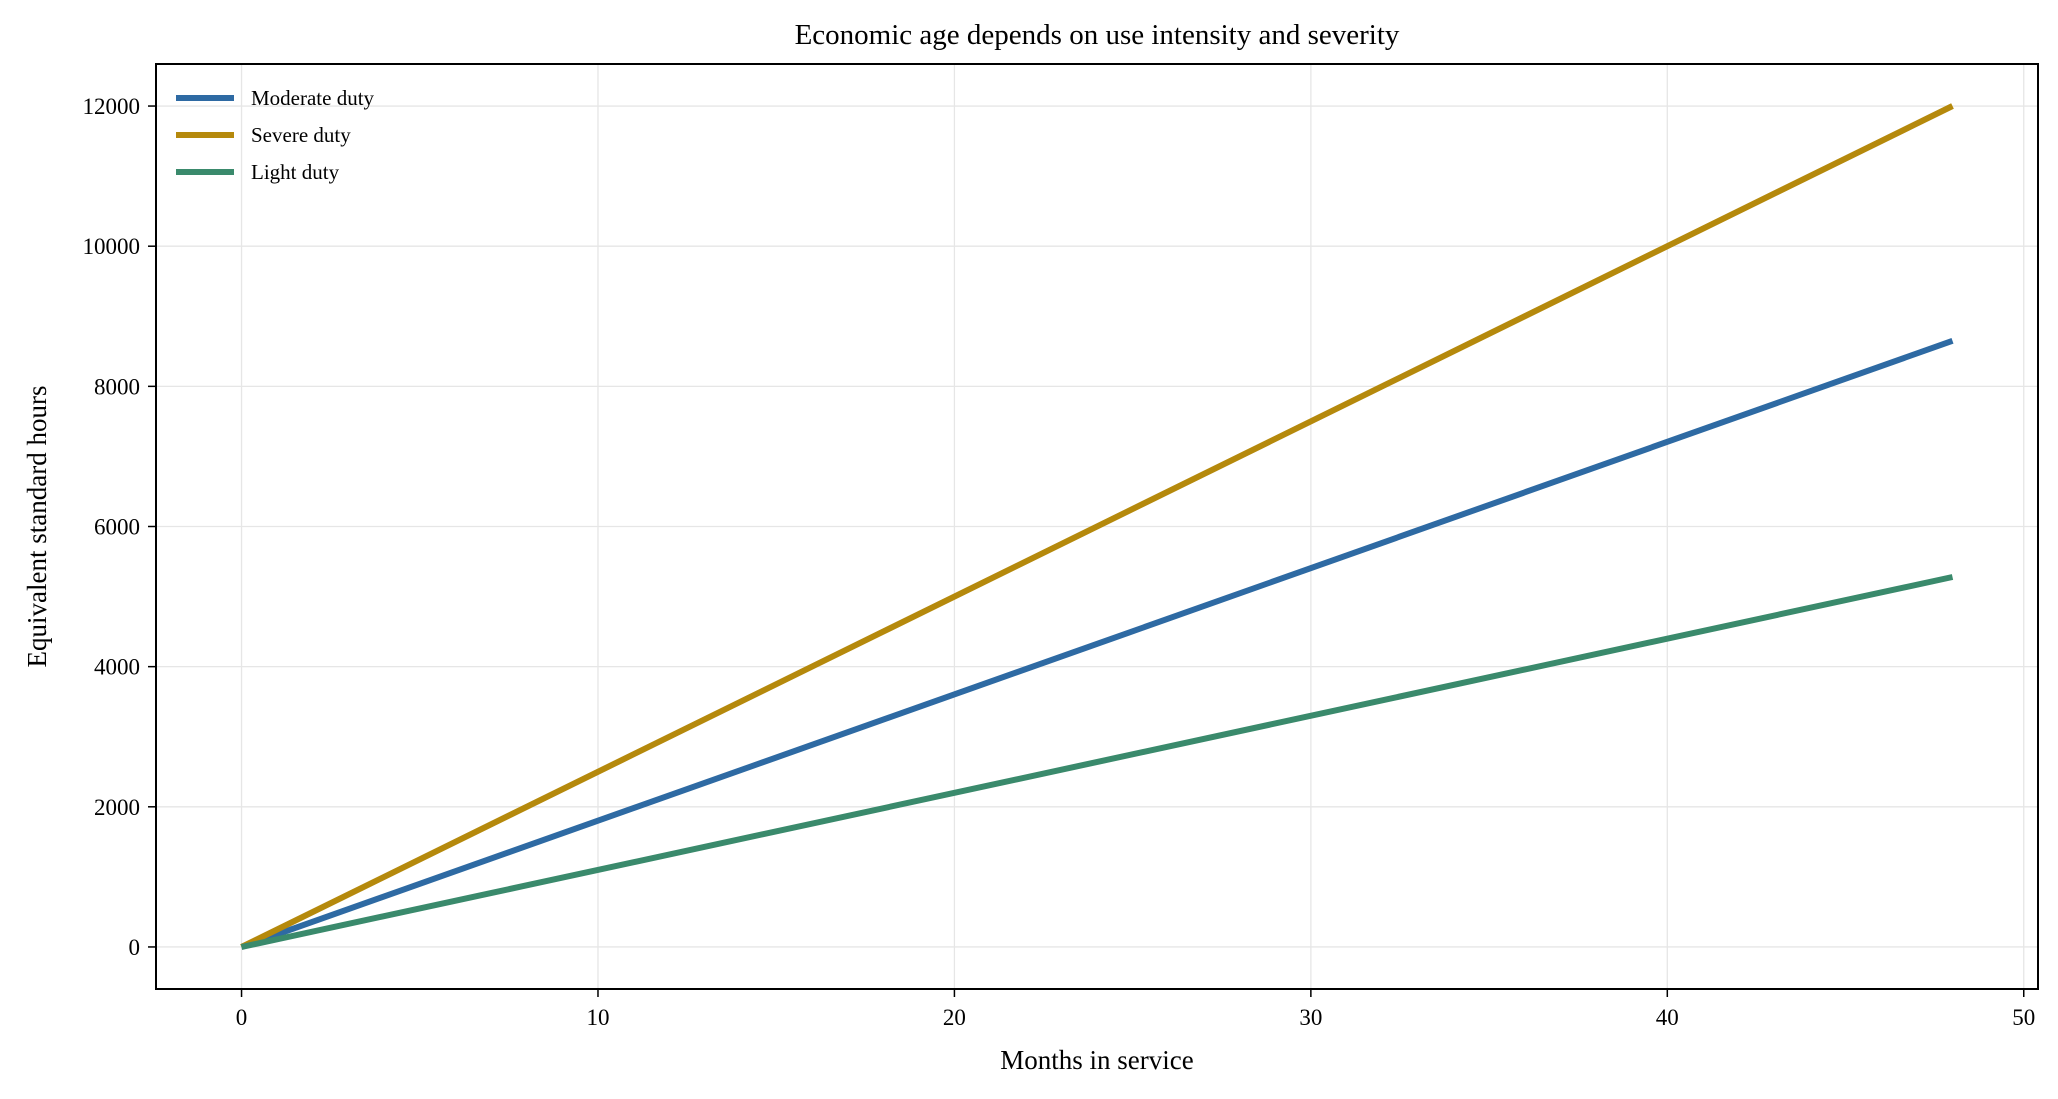 This screenshot has width=2058, height=1099. I want to click on x-tick-label: 30, so click(1310, 1017).